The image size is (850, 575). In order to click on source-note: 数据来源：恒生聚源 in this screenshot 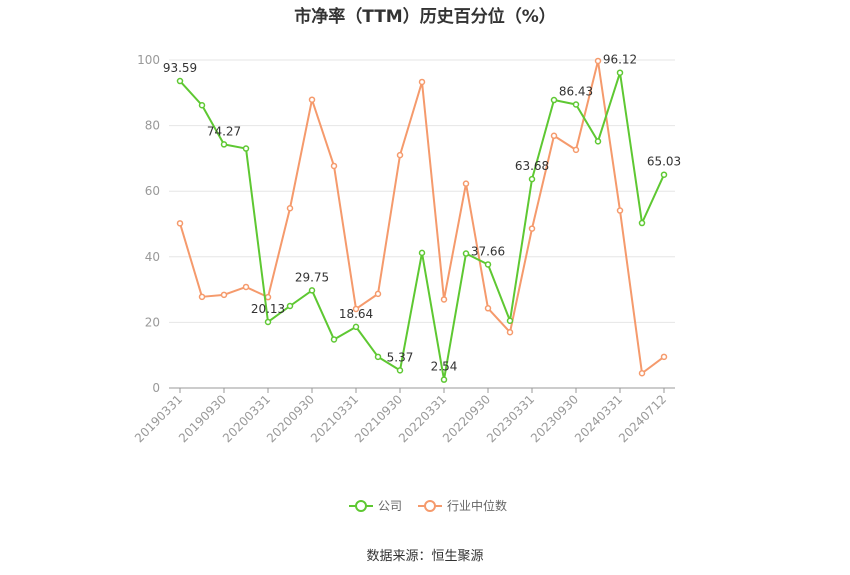, I will do `click(425, 556)`.